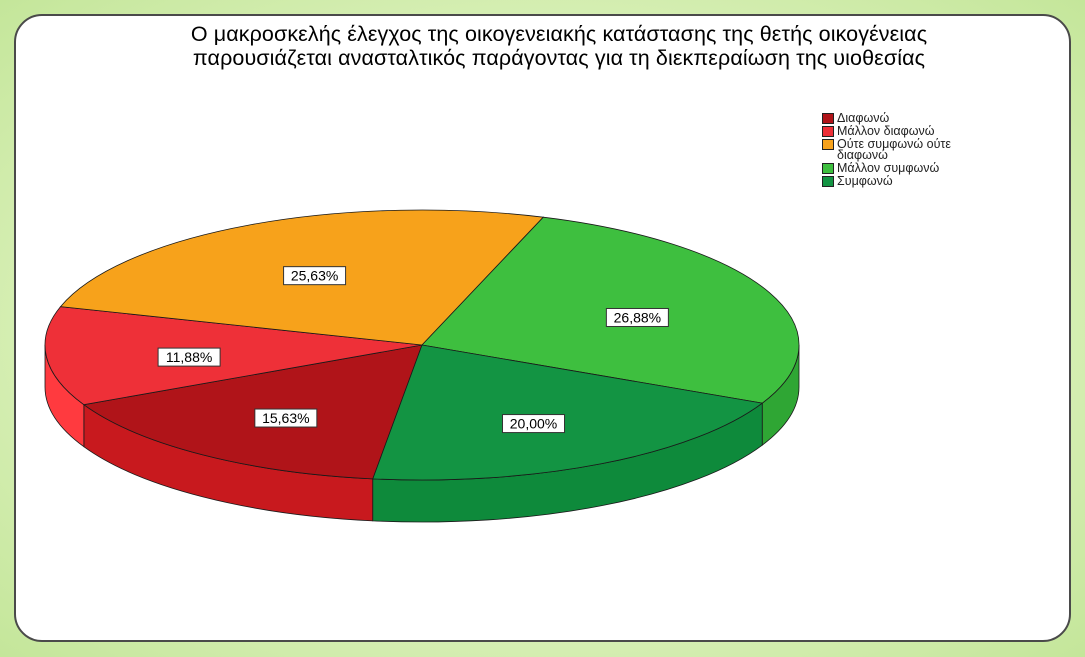  Describe the element at coordinates (862, 155) in the screenshot. I see `legend-label-line: διαφωνώ` at that location.